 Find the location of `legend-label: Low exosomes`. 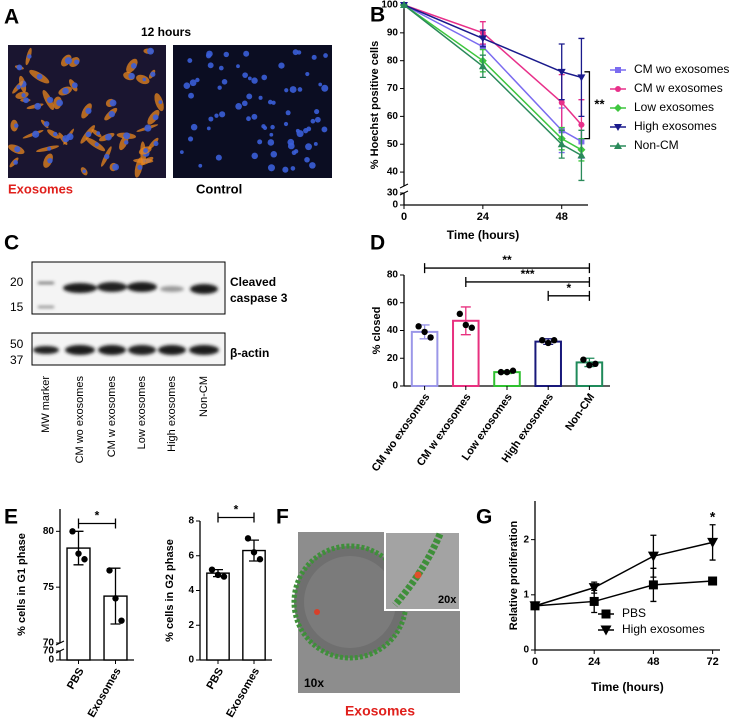

legend-label: Low exosomes is located at coordinates (674, 107).